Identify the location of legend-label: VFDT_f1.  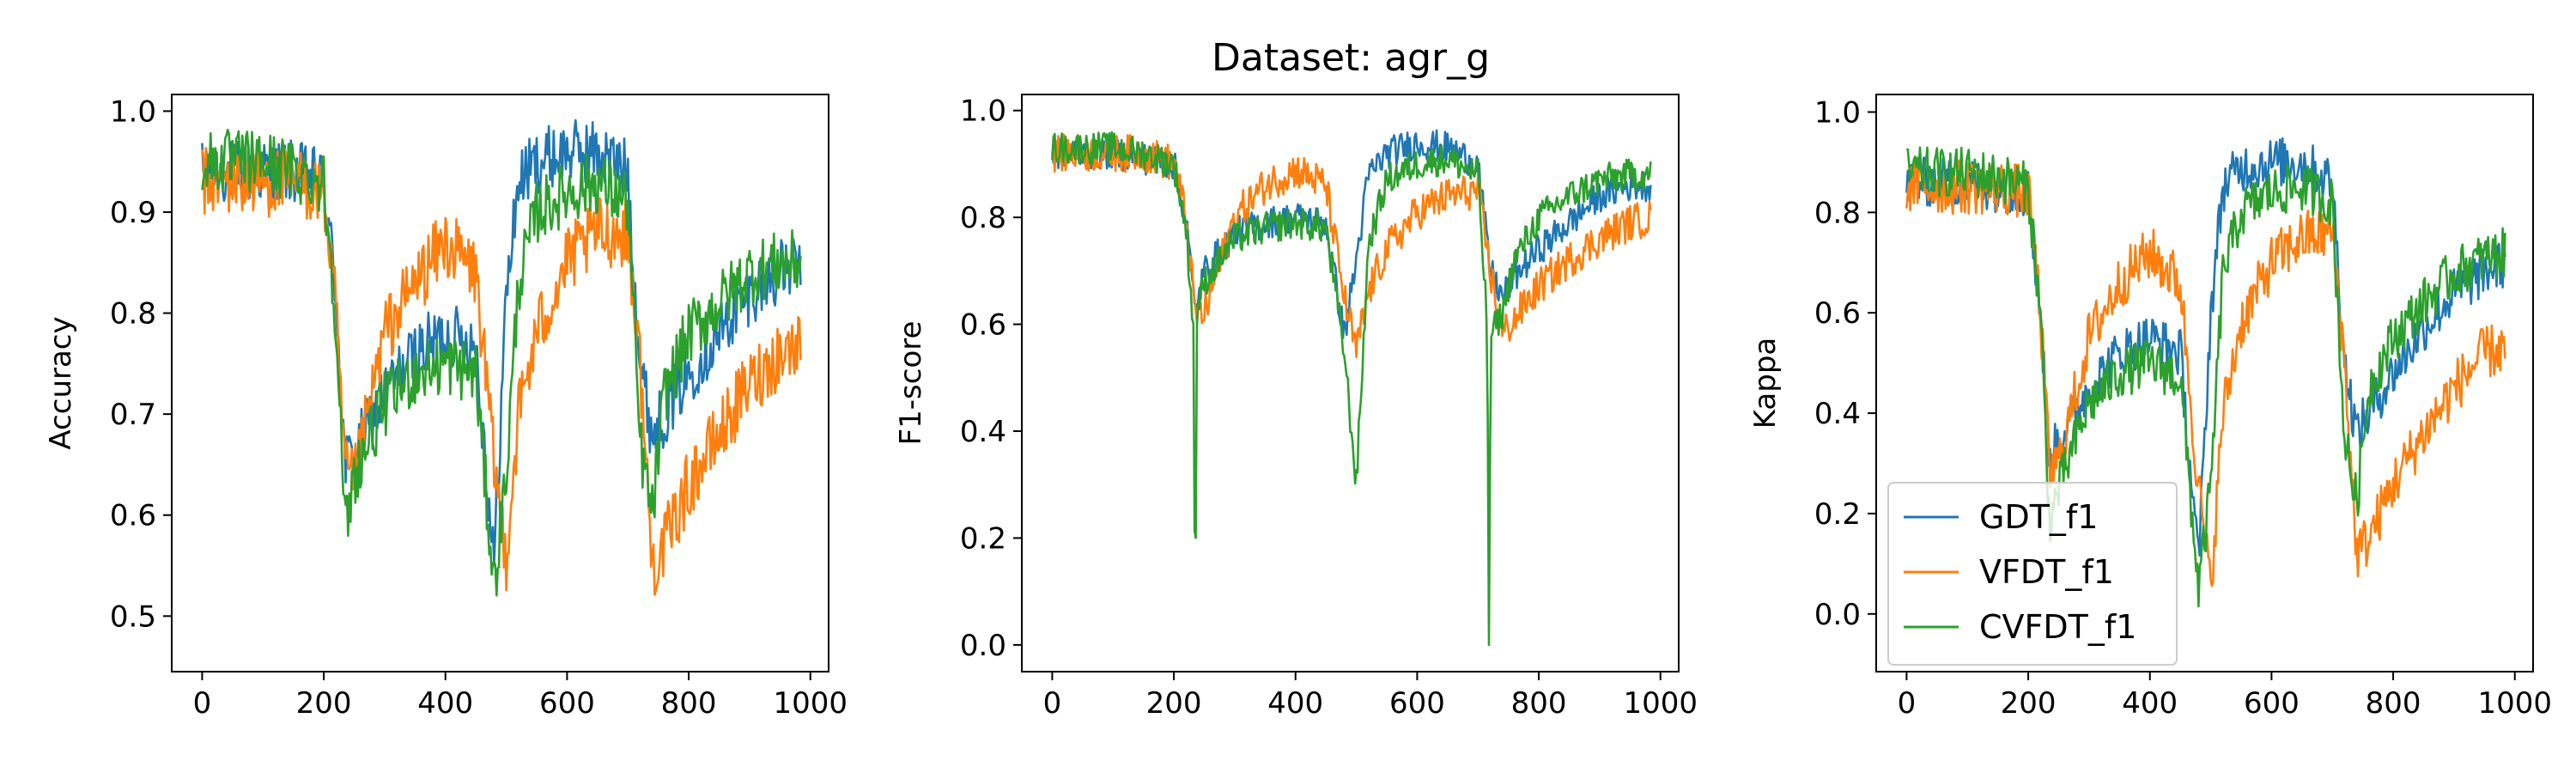
(2047, 572).